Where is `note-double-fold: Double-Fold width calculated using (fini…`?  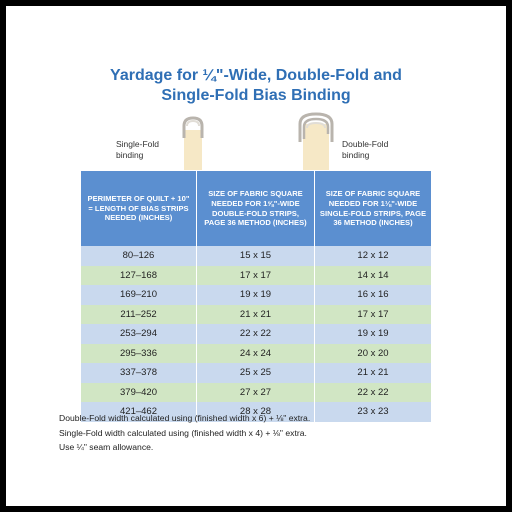 note-double-fold: Double-Fold width calculated using (fini… is located at coordinates (185, 418).